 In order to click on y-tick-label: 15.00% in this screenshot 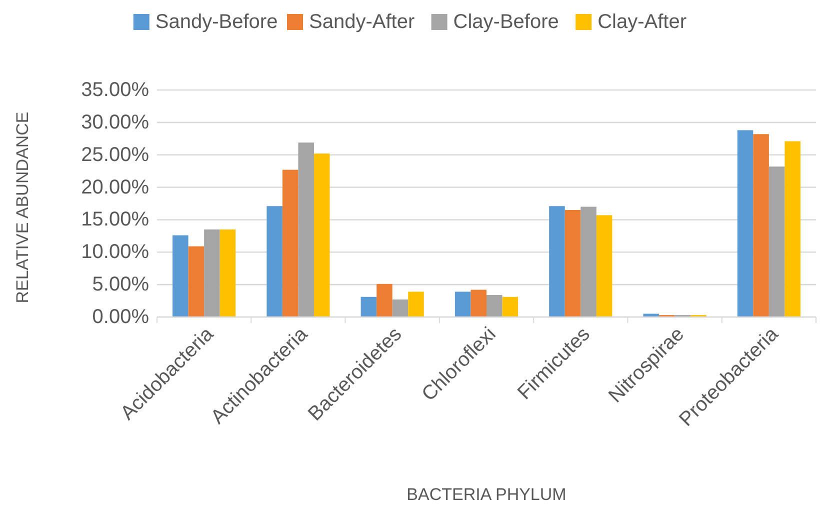, I will do `click(115, 219)`.